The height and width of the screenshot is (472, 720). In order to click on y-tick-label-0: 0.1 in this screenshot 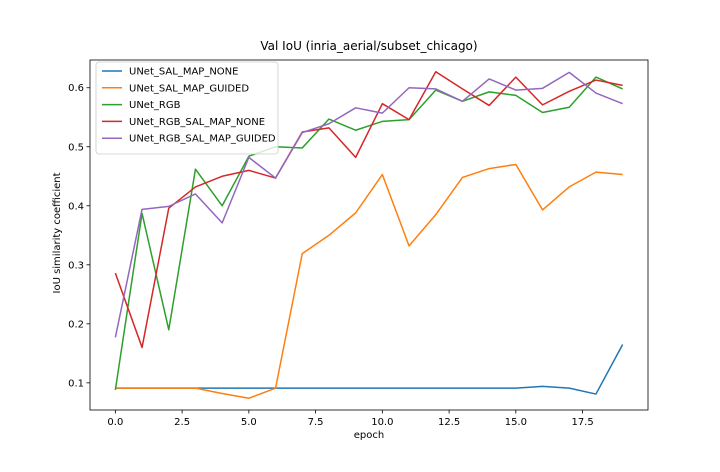, I will do `click(76, 383)`.